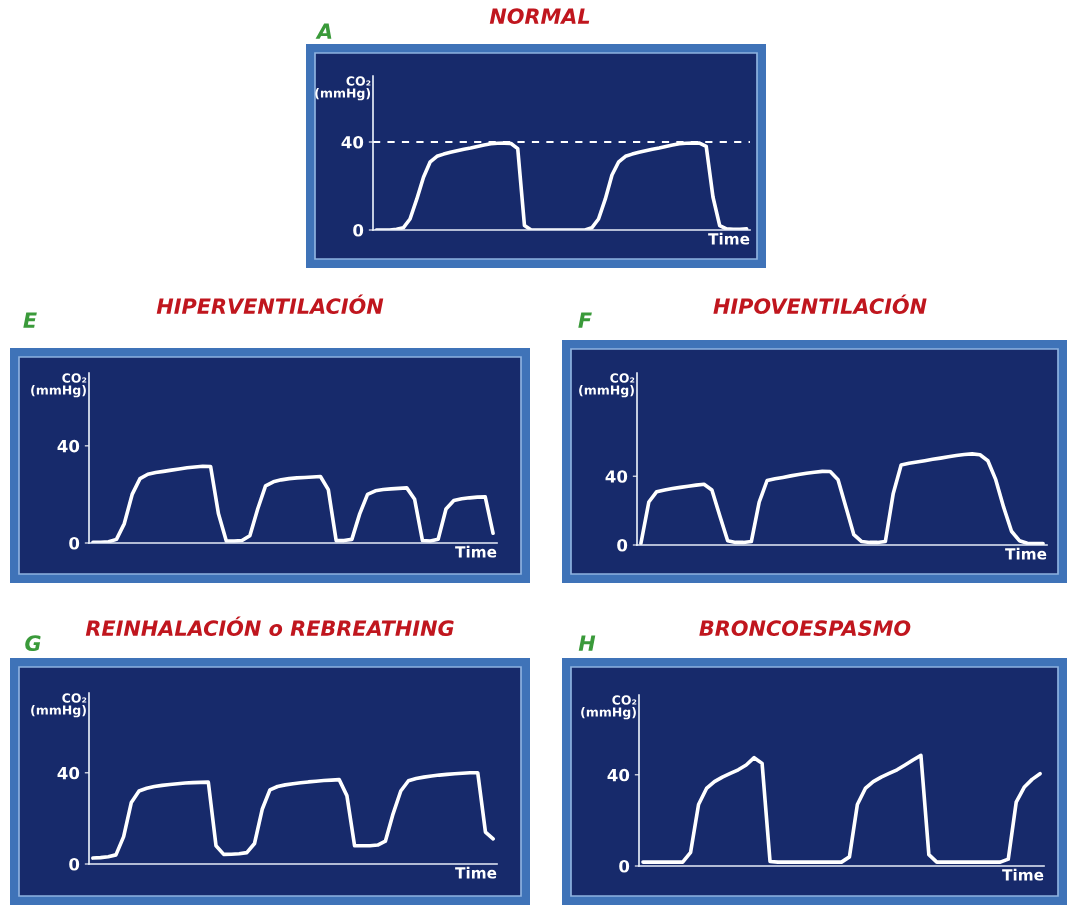 The width and height of the screenshot is (1069, 918). What do you see at coordinates (269, 626) in the screenshot?
I see `chart-title: REINHALACIÓN o REBREATHING` at bounding box center [269, 626].